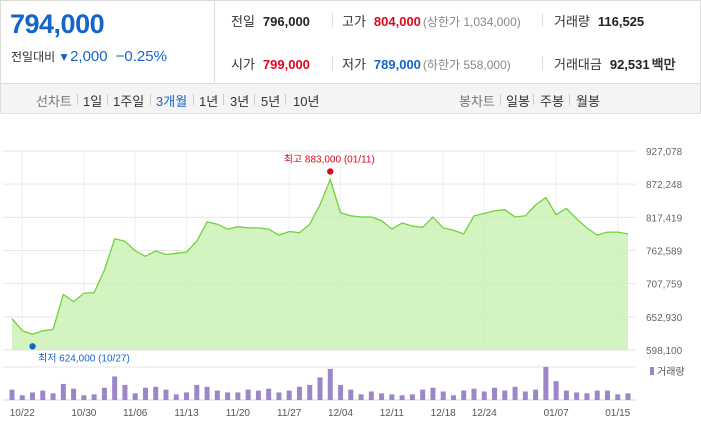  I want to click on period-10y: 10년, so click(306, 101).